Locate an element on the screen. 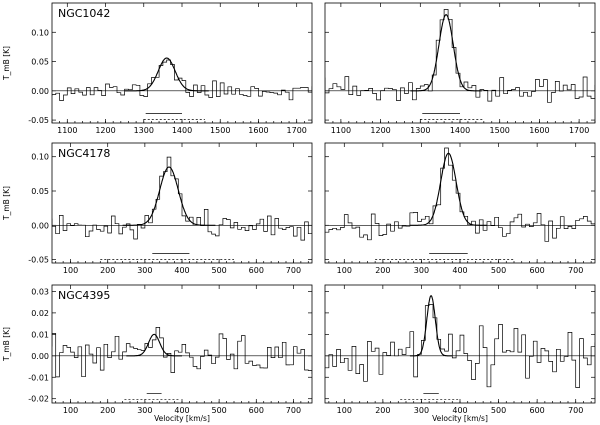 The width and height of the screenshot is (600, 425). galaxy-name-label: NGC4395 is located at coordinates (84, 295).